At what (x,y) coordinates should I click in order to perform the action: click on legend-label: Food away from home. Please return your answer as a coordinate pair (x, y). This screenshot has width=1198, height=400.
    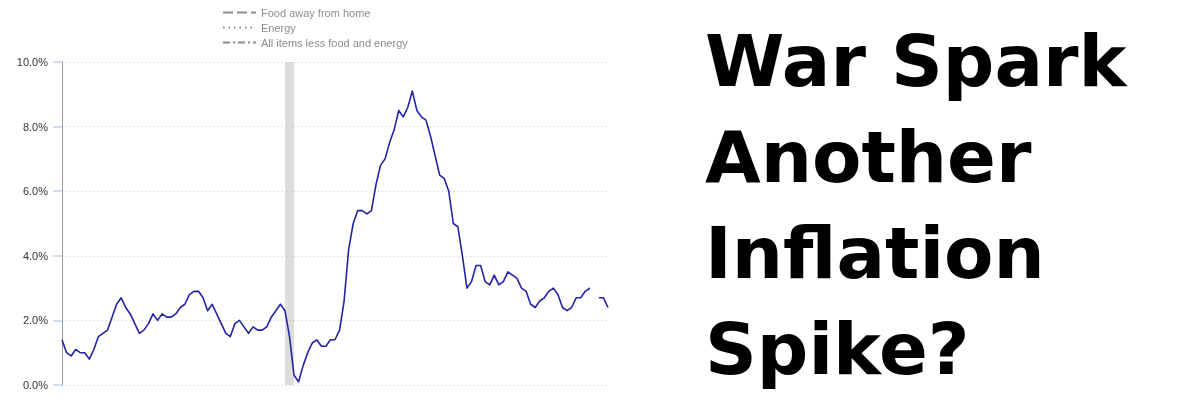
    Looking at the image, I should click on (316, 12).